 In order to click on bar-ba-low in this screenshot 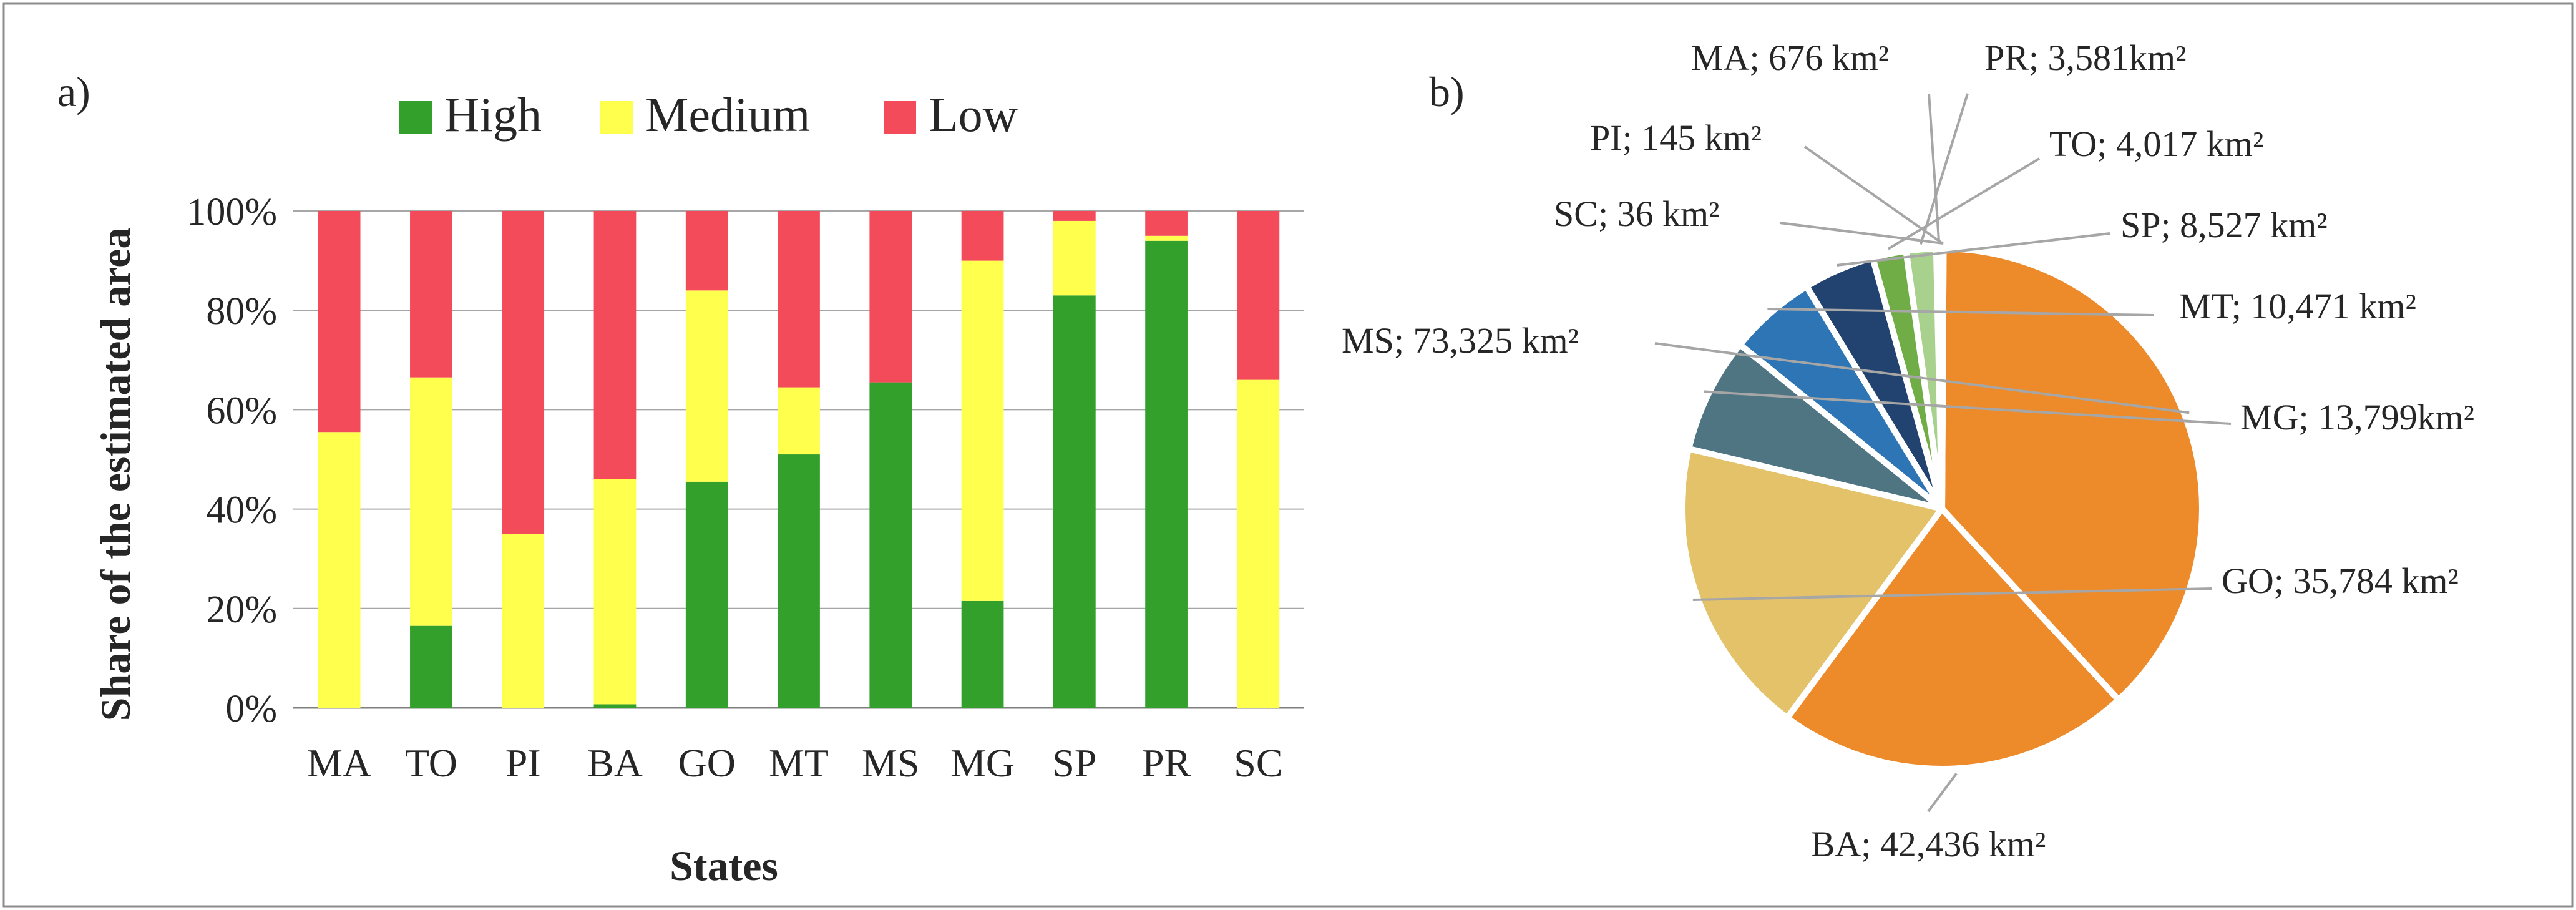, I will do `click(615, 345)`.